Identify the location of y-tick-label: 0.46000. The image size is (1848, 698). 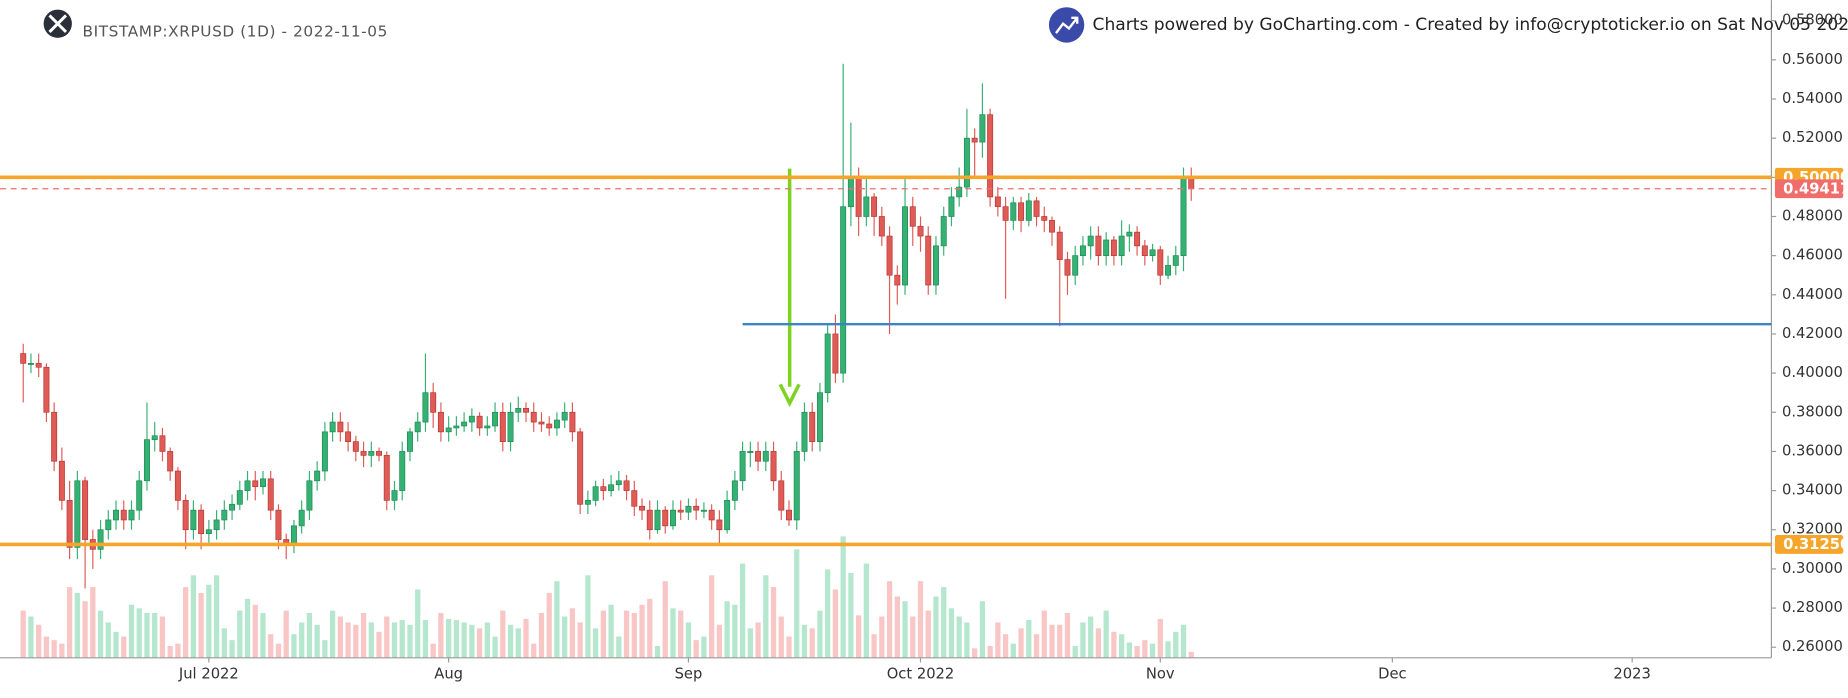
(1812, 255).